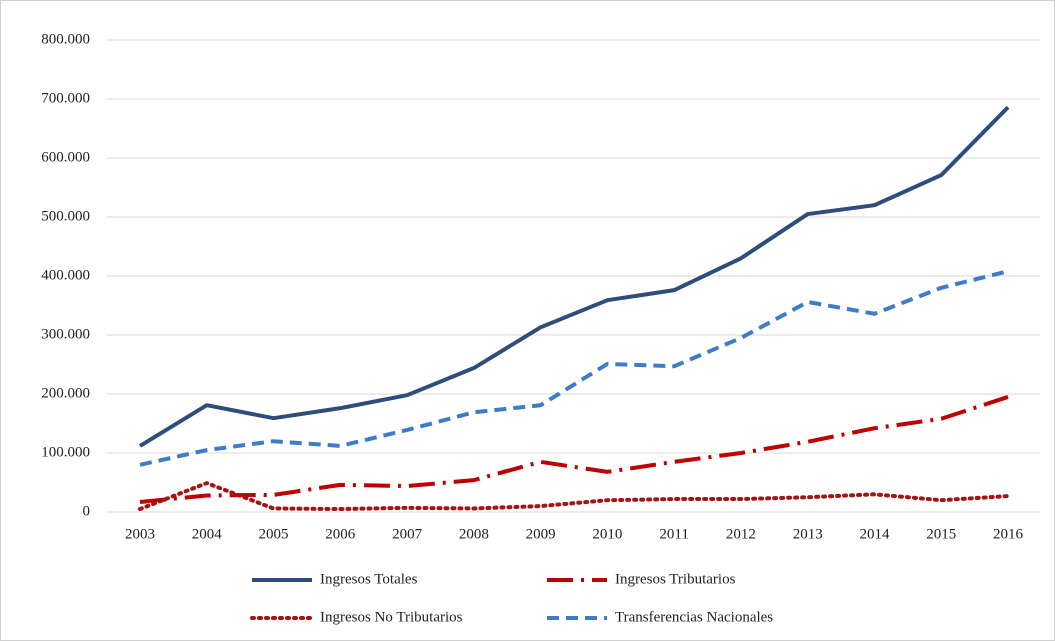  I want to click on y-tick-label: 700.000, so click(65, 98).